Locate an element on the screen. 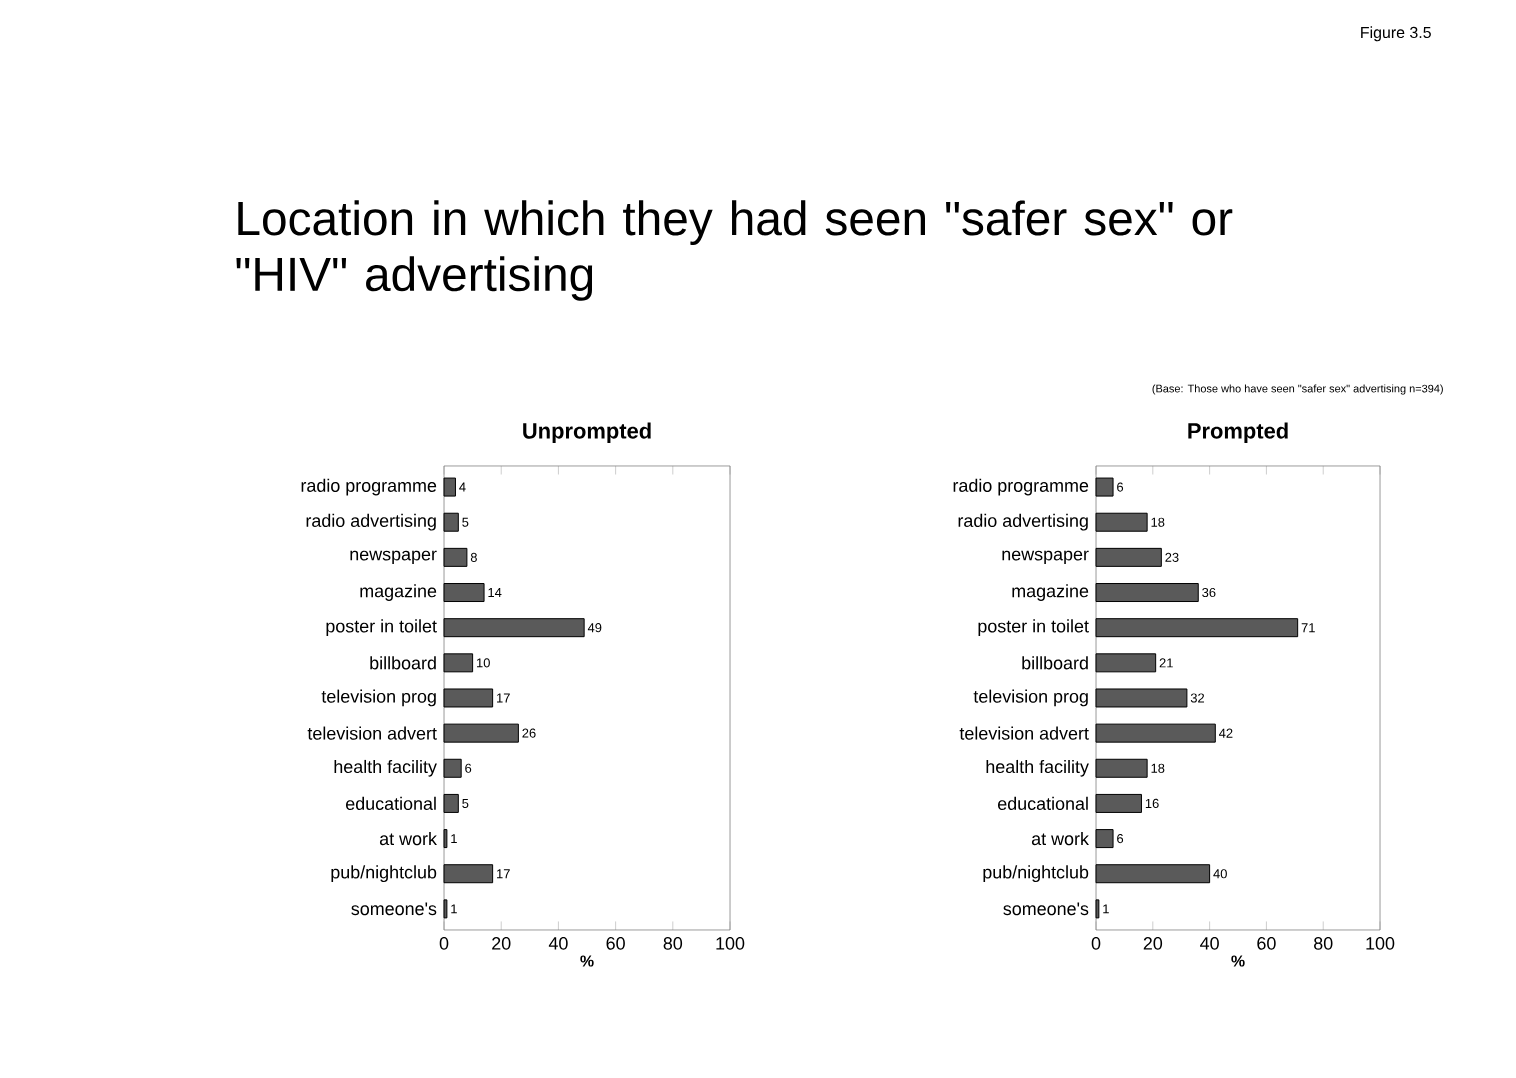  chart-title: Unprompted is located at coordinates (587, 432).